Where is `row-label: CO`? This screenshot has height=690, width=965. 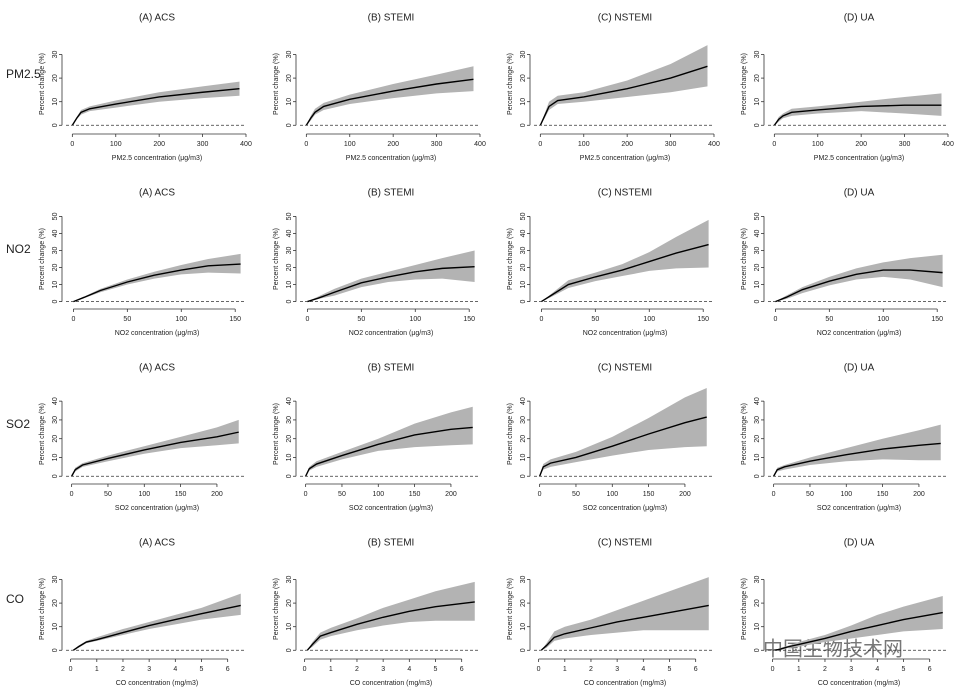
row-label: CO is located at coordinates (15, 599).